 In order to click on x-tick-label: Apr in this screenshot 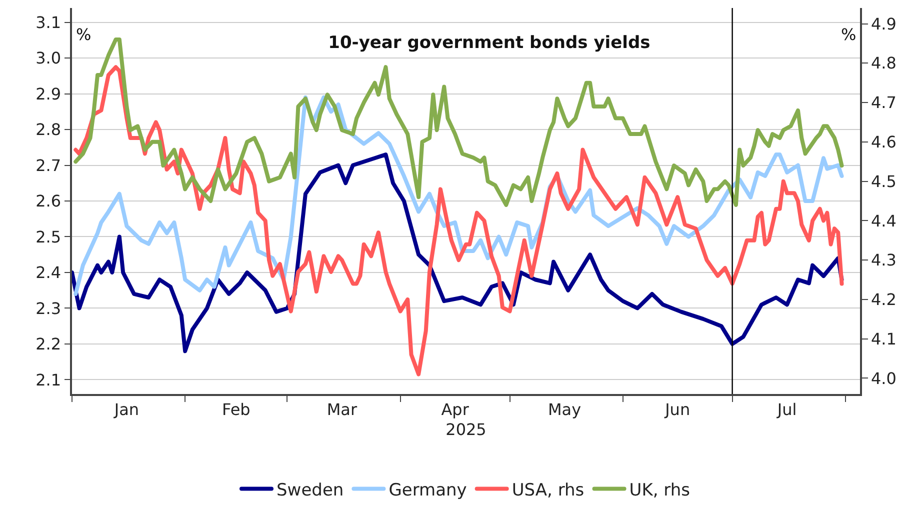, I will do `click(455, 409)`.